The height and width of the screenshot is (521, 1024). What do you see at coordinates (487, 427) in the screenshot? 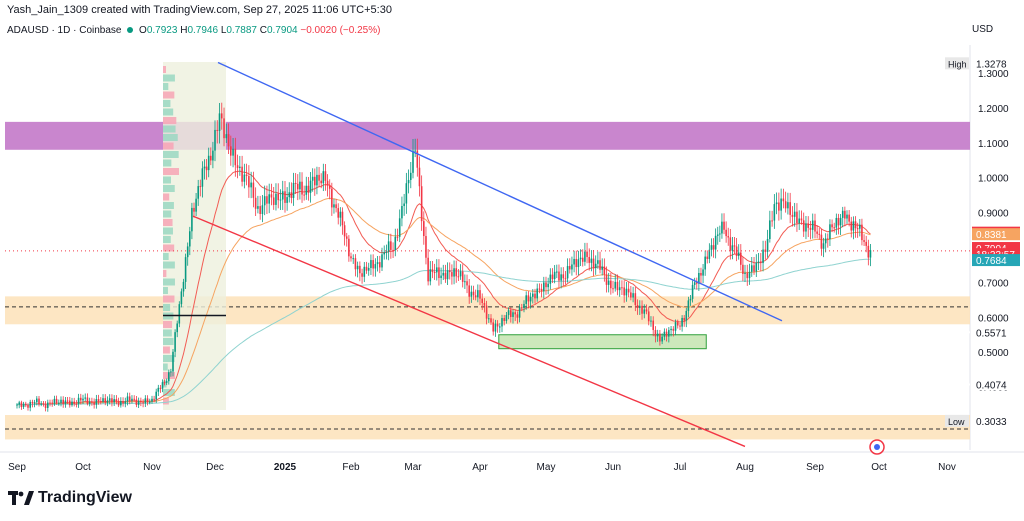
I see `zone-support-low` at bounding box center [487, 427].